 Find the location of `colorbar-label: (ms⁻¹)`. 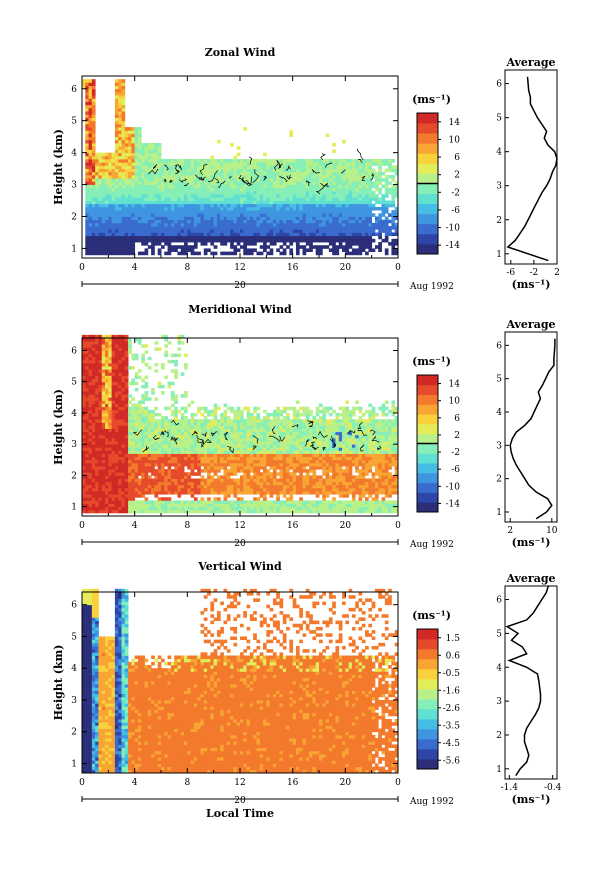

colorbar-label: (ms⁻¹) is located at coordinates (431, 99).